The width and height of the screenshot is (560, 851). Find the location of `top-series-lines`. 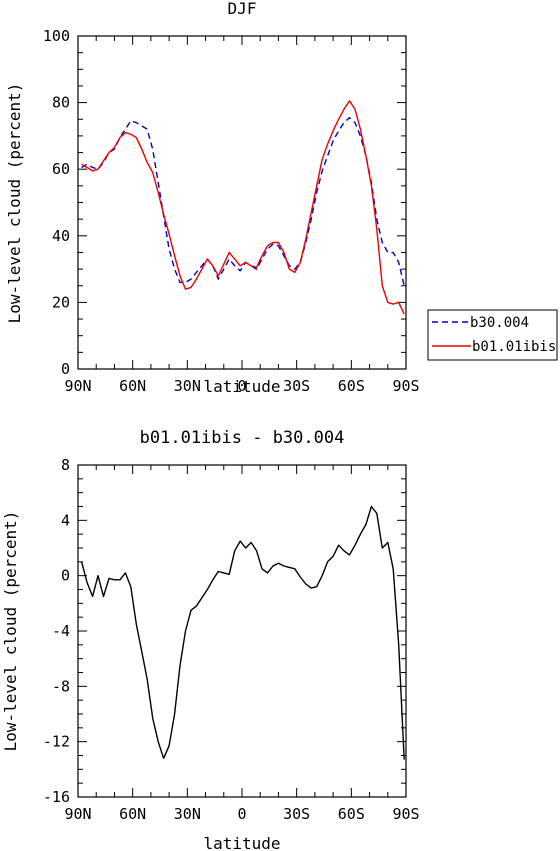

top-series-lines is located at coordinates (243, 207).